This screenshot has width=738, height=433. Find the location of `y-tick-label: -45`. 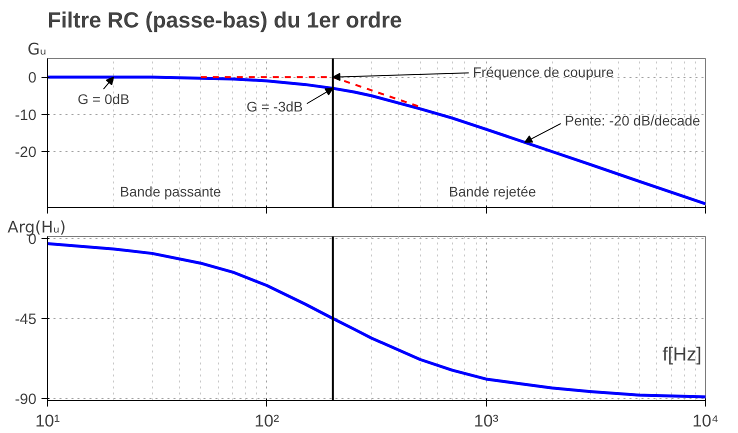

y-tick-label: -45 is located at coordinates (25, 319).